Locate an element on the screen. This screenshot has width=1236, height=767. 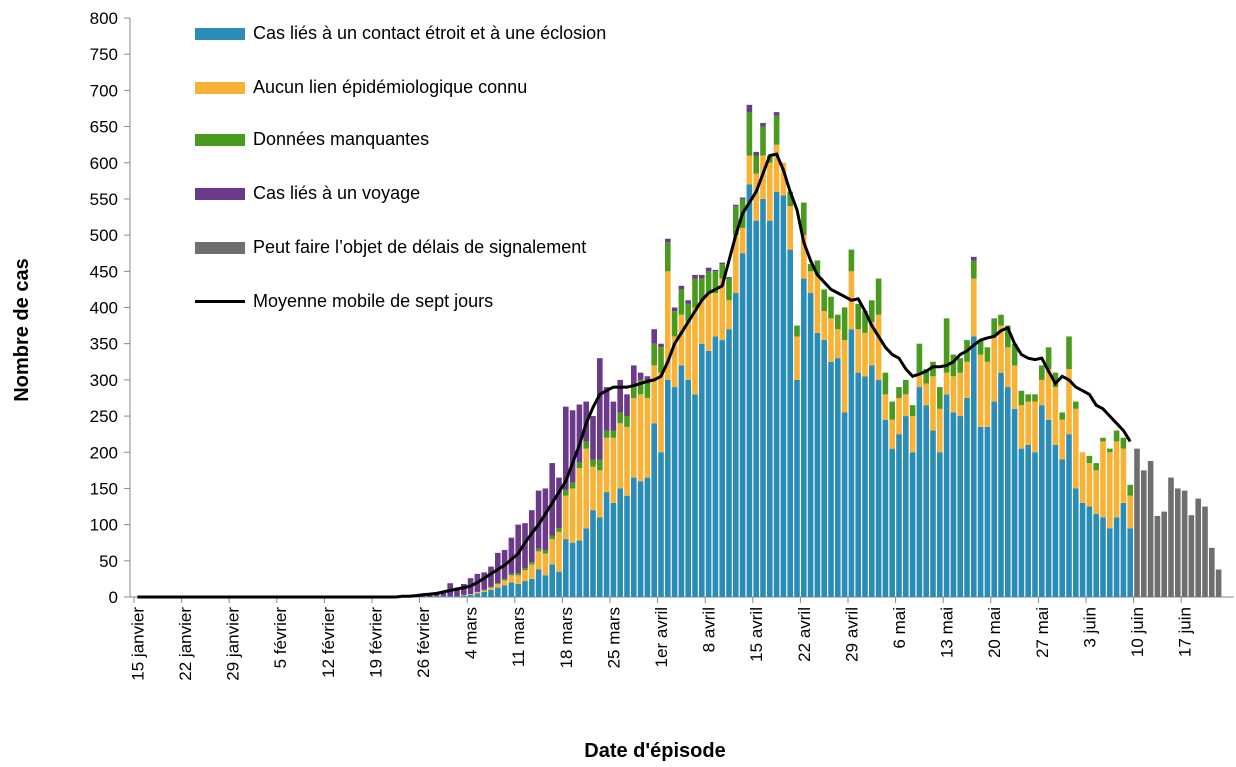
x-tick-label: 15 janvier is located at coordinates (137, 644).